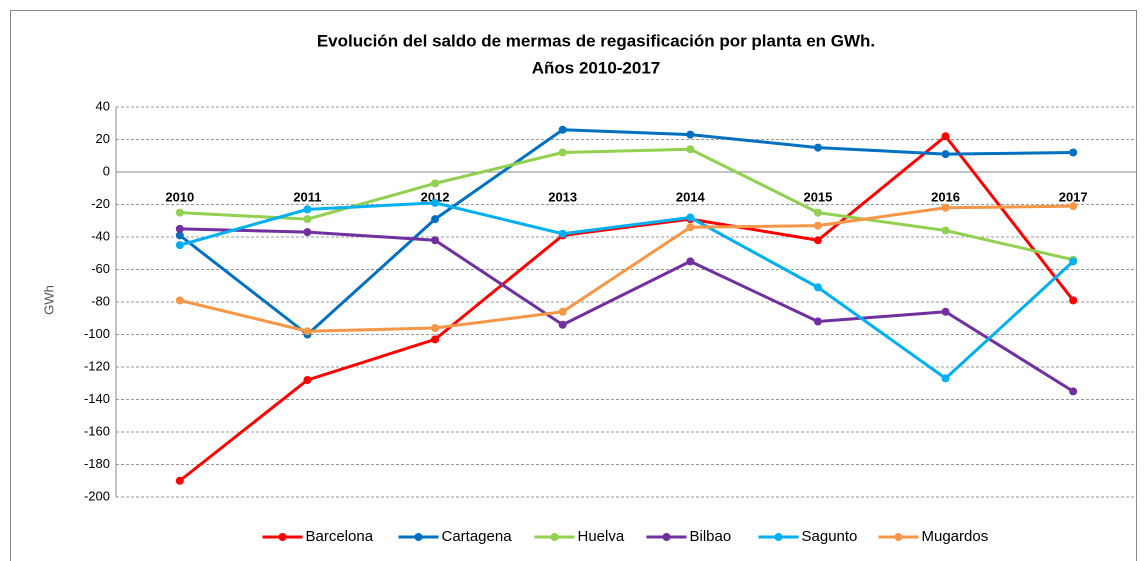  What do you see at coordinates (97, 430) in the screenshot?
I see `y-tick-label: -160` at bounding box center [97, 430].